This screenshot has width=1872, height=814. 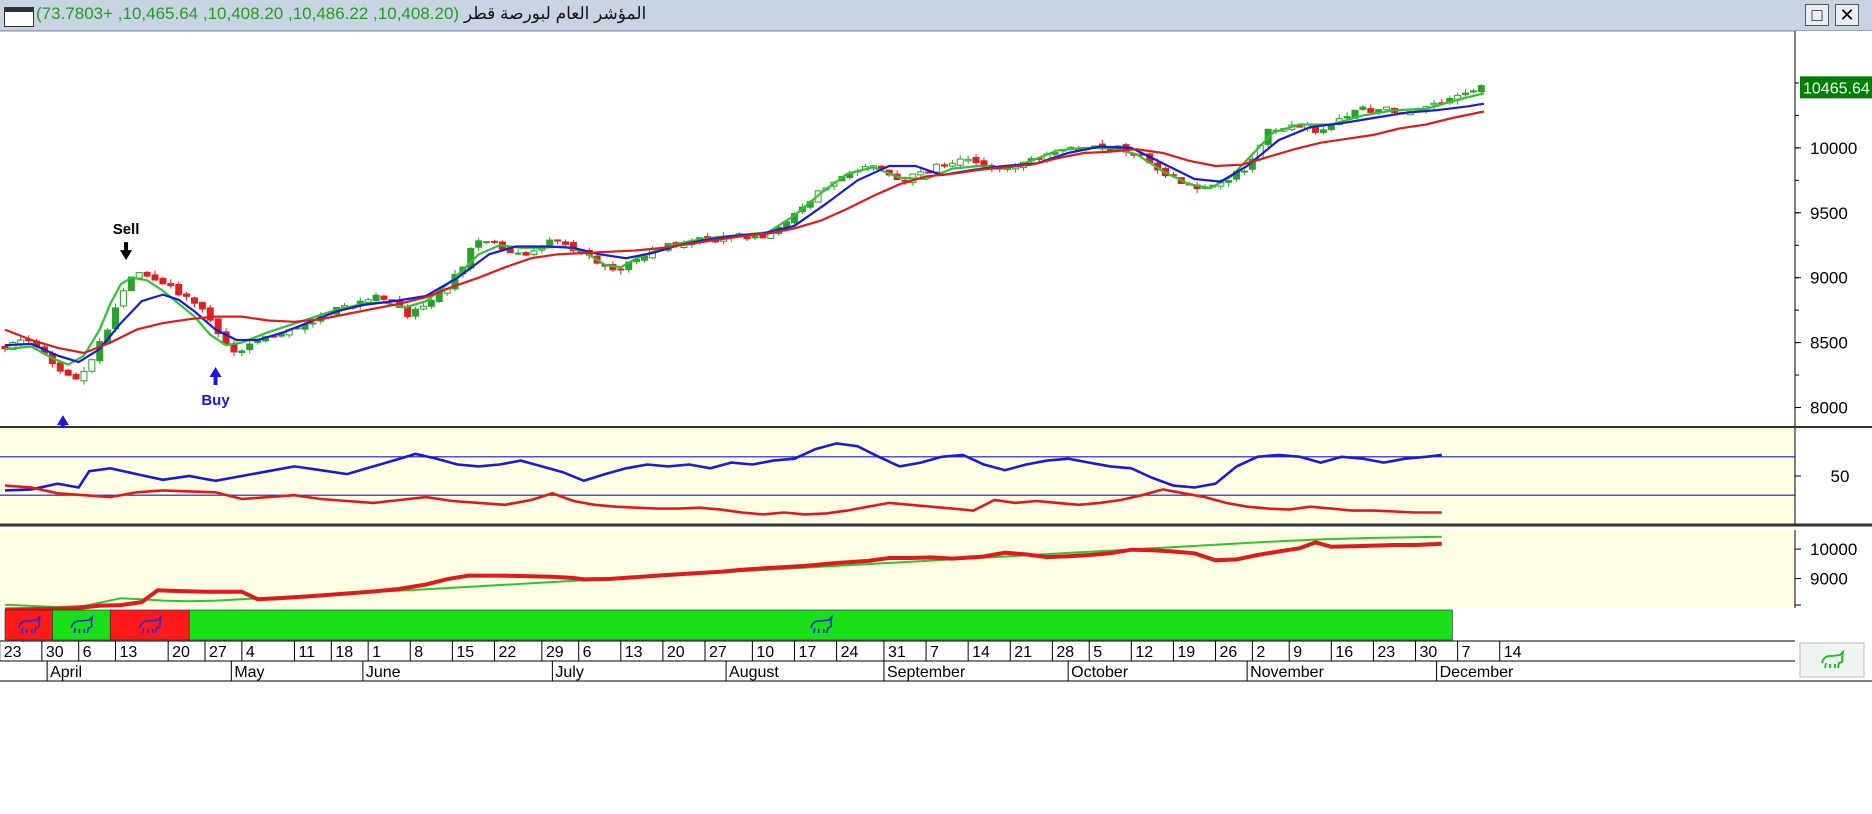 What do you see at coordinates (1344, 652) in the screenshot?
I see `x-axis-day-label: 16` at bounding box center [1344, 652].